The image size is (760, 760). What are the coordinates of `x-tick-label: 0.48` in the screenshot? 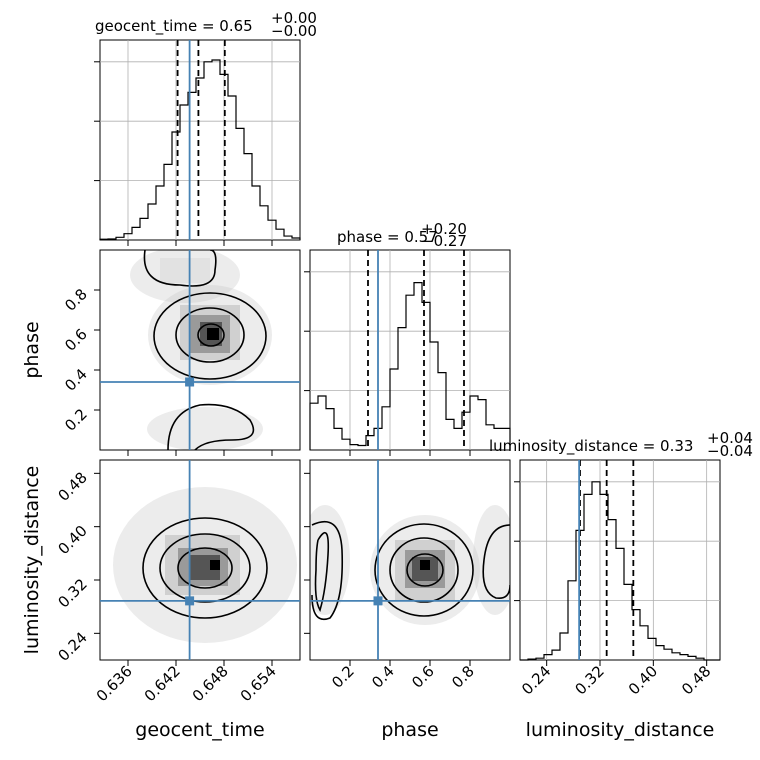 It's located at (696, 680).